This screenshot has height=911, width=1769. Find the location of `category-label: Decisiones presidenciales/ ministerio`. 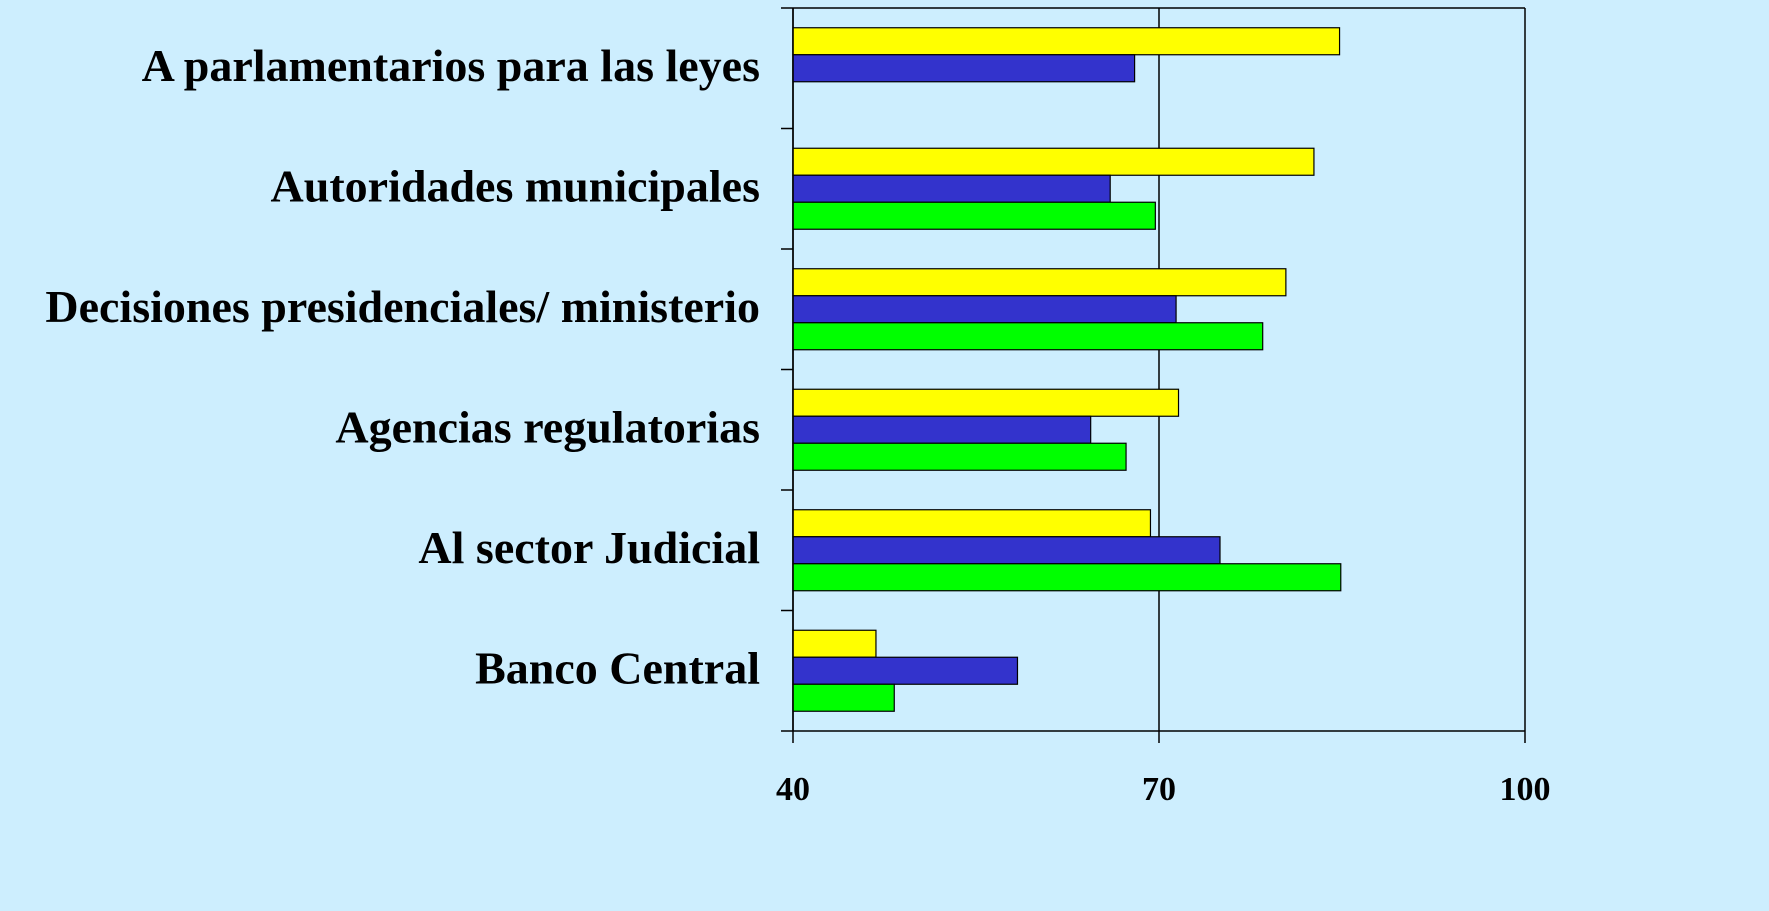

category-label: Decisiones presidenciales/ ministerio is located at coordinates (402, 306).